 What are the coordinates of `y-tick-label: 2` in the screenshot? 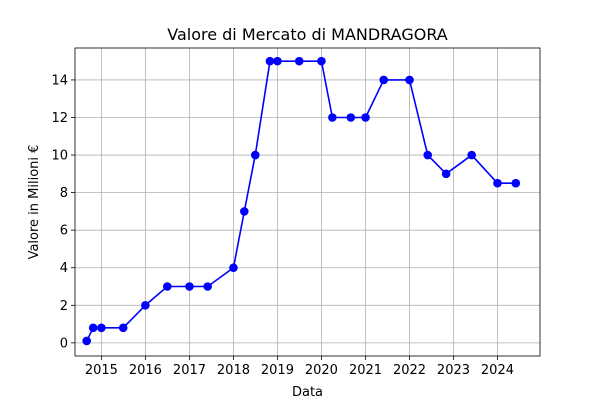 It's located at (64, 306).